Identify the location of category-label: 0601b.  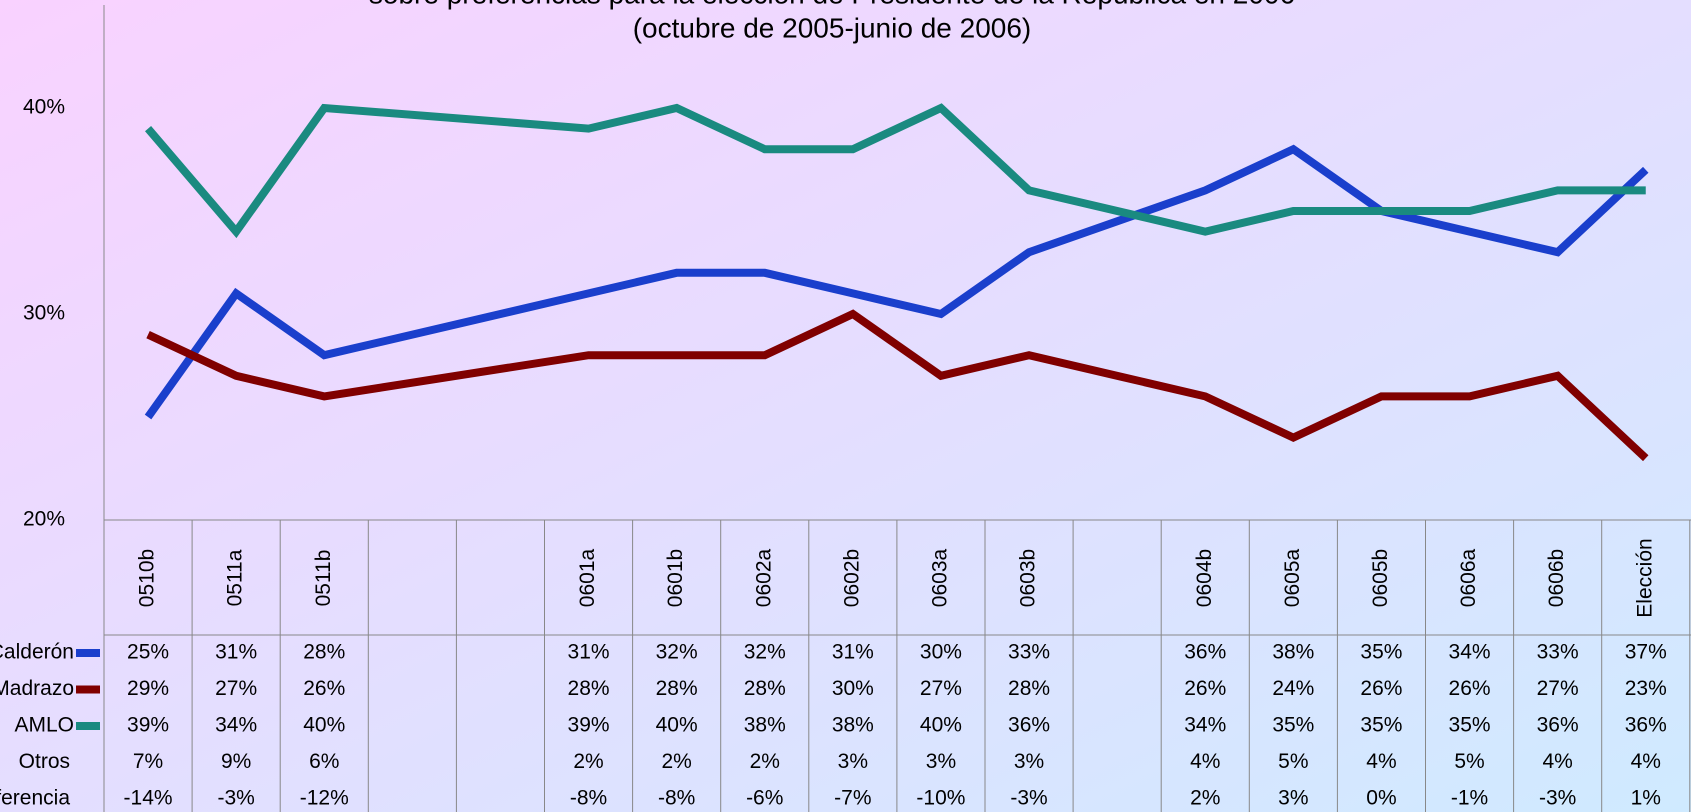
(675, 578).